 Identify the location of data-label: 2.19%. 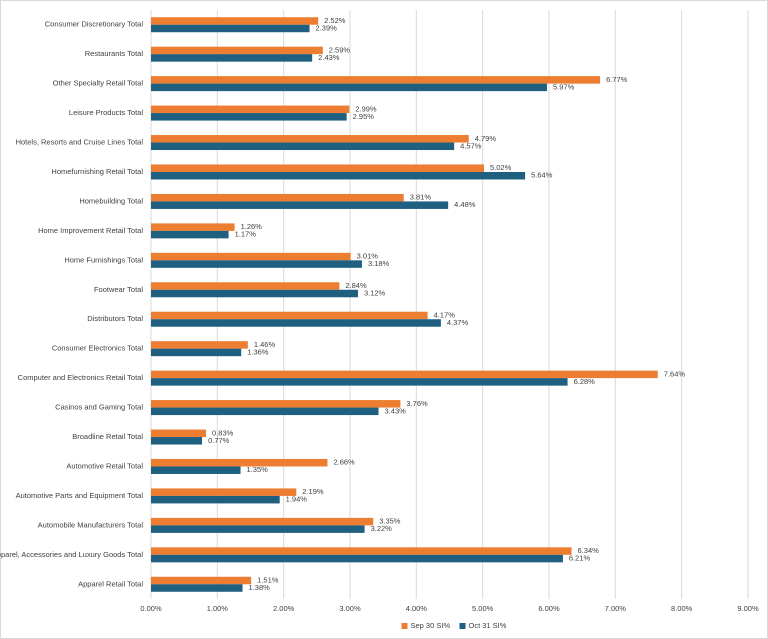
(313, 491).